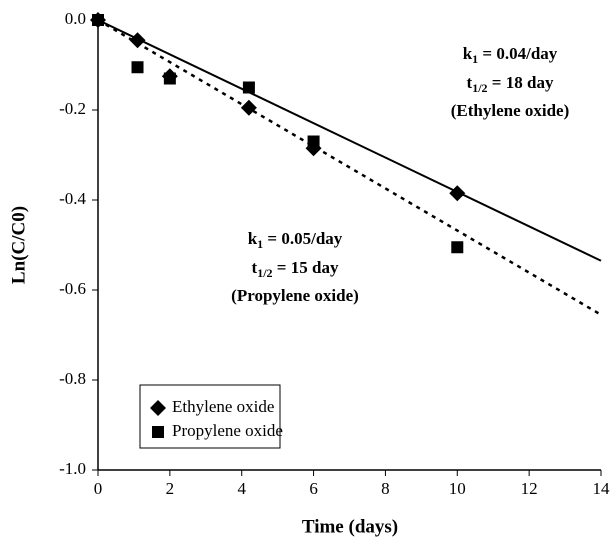 This screenshot has height=541, width=613. What do you see at coordinates (170, 488) in the screenshot?
I see `x-tick-label: 2` at bounding box center [170, 488].